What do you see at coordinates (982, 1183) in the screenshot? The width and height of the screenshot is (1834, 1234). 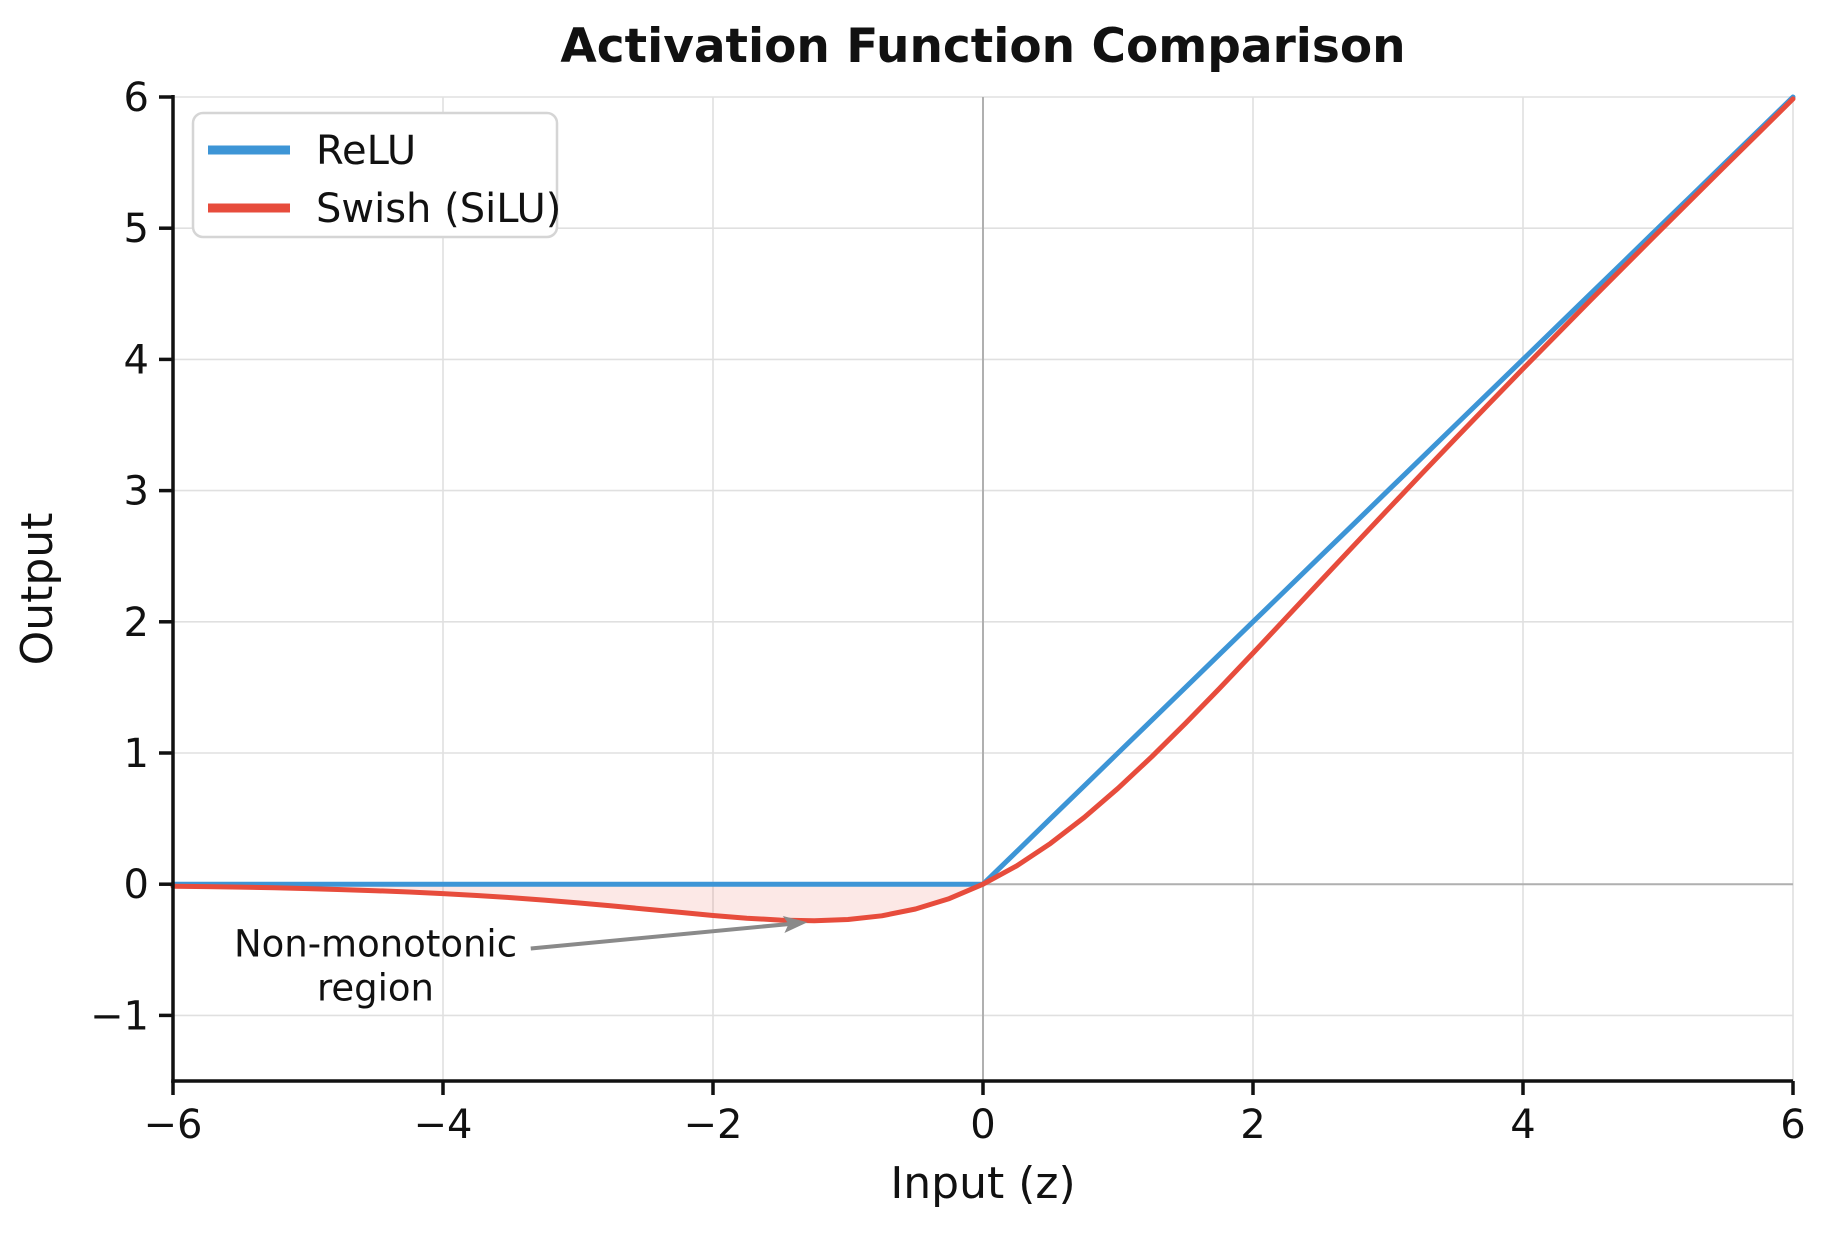 I see `x-axis-label: Input (z)` at bounding box center [982, 1183].